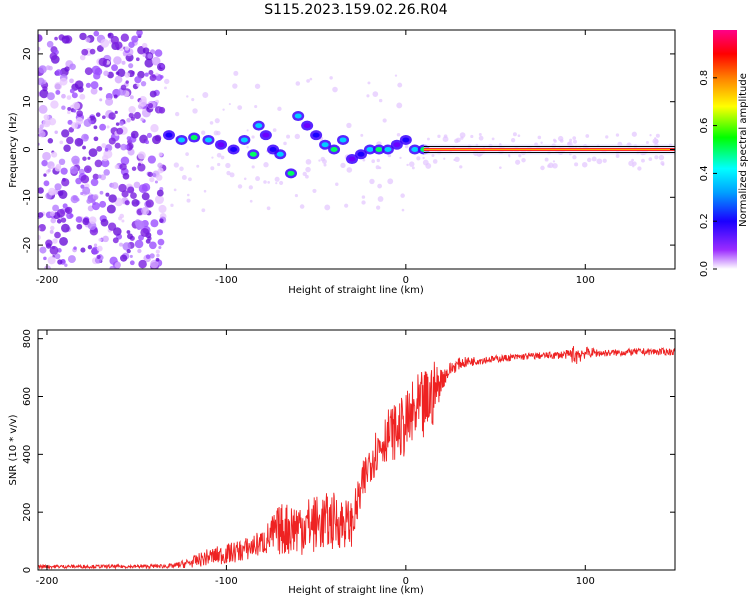 The height and width of the screenshot is (600, 750). Describe the element at coordinates (27, 454) in the screenshot. I see `y-tick-label: 400` at that location.